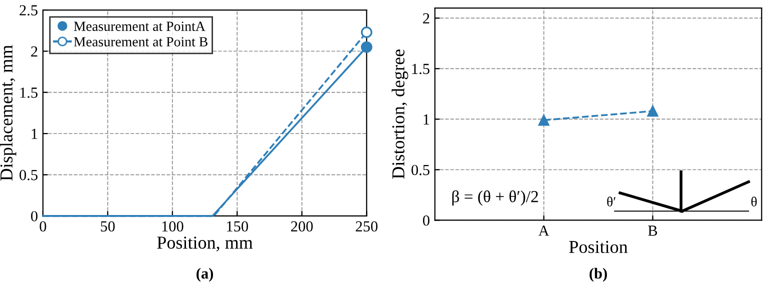 The image size is (767, 286). What do you see at coordinates (653, 231) in the screenshot?
I see `x-tick-label: B` at bounding box center [653, 231].